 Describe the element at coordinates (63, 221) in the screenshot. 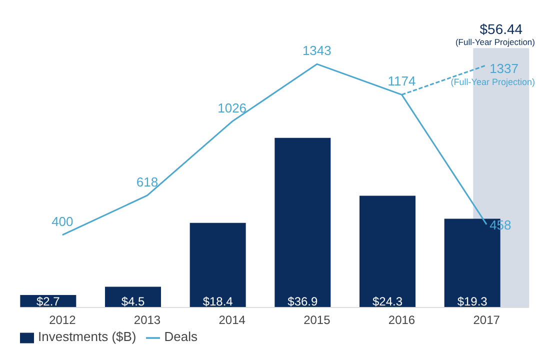

I see `data-label: 400` at that location.